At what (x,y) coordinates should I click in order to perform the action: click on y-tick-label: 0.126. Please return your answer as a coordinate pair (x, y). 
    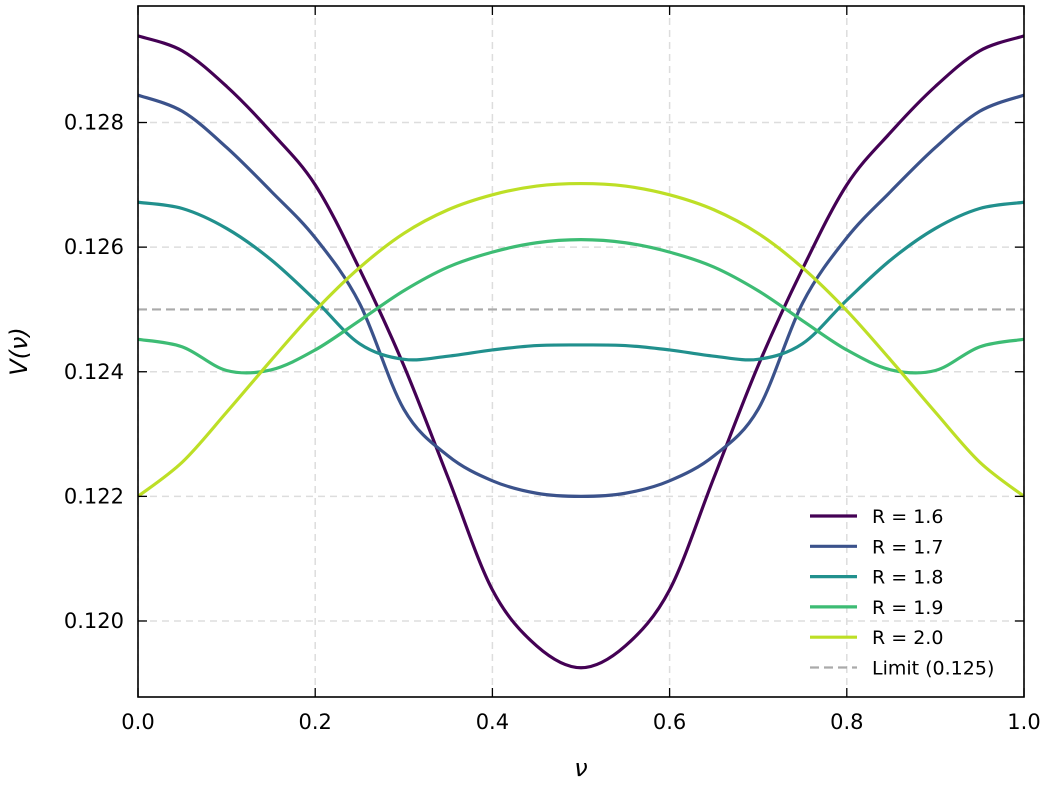
    Looking at the image, I should click on (94, 247).